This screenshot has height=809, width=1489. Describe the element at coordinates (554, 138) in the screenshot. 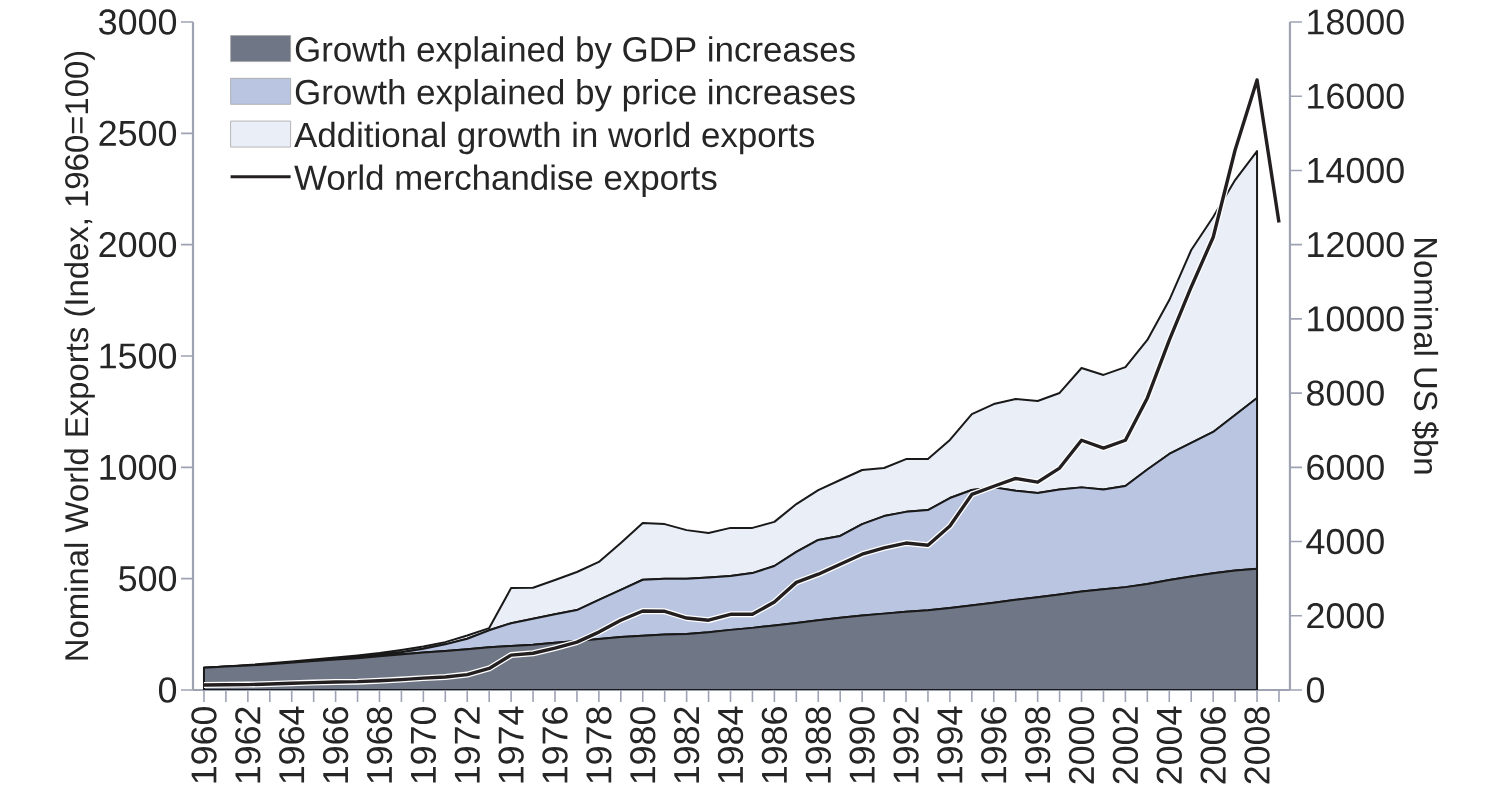

I see `legend-label: Additional growth in world exports` at that location.